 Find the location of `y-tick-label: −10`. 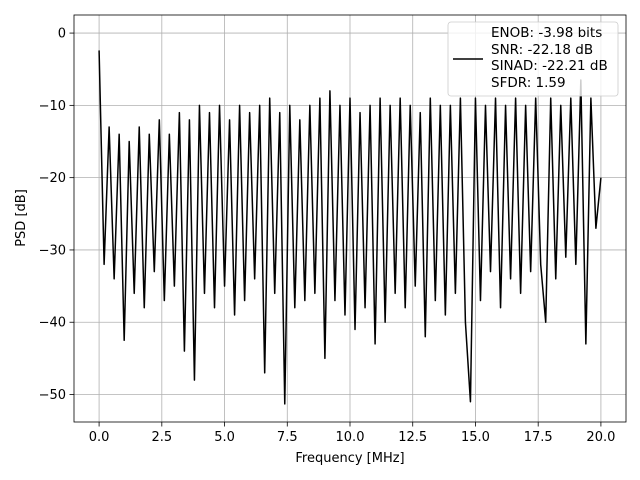

y-tick-label: −10 is located at coordinates (52, 106).